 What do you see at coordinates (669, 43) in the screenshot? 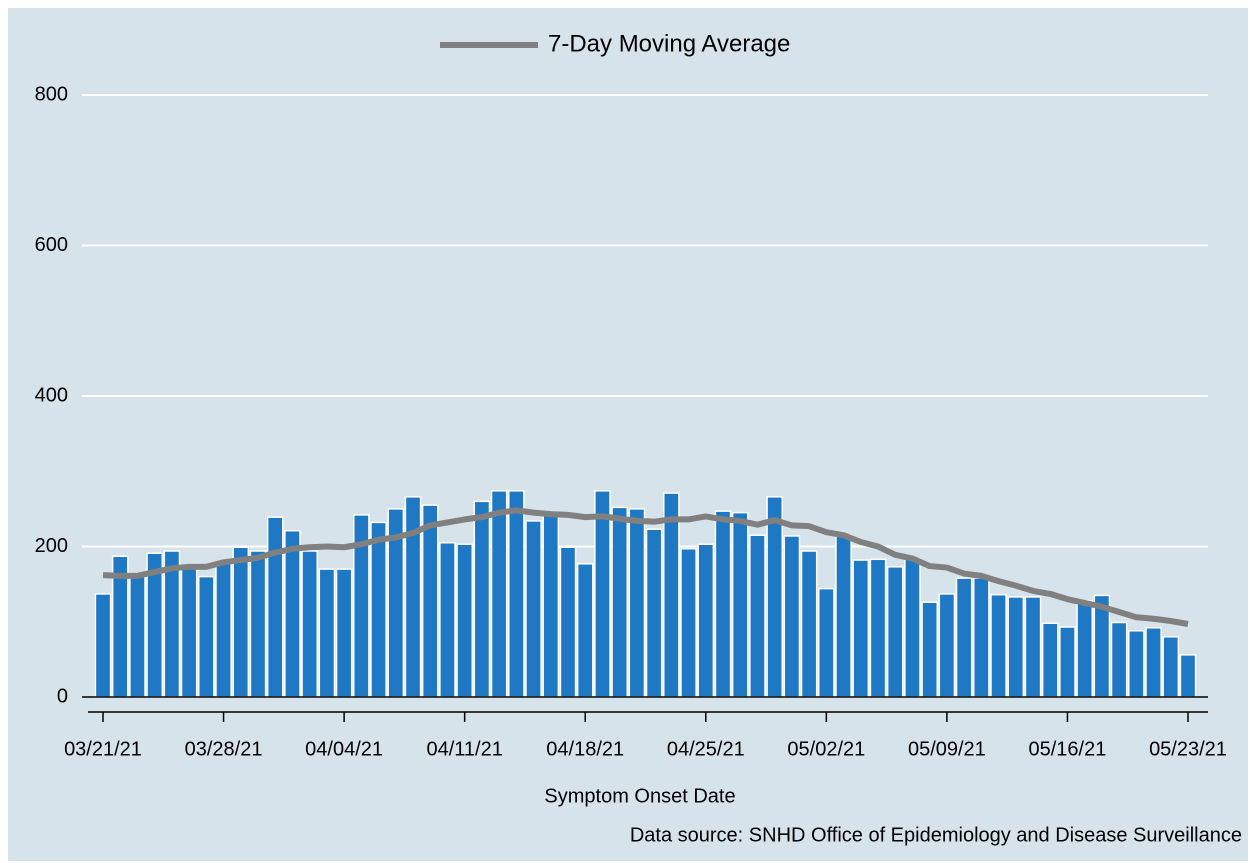
I see `legend-label: 7-Day Moving Average` at bounding box center [669, 43].